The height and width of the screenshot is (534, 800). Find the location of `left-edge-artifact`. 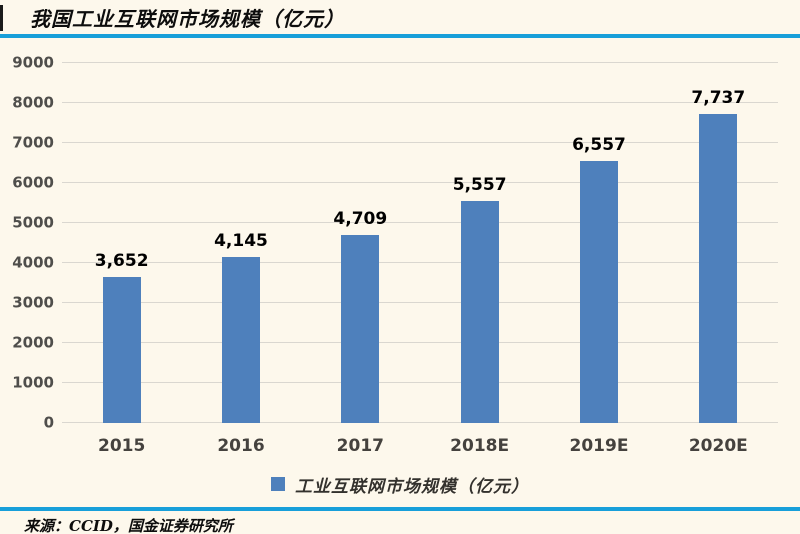

left-edge-artifact is located at coordinates (1, 18).